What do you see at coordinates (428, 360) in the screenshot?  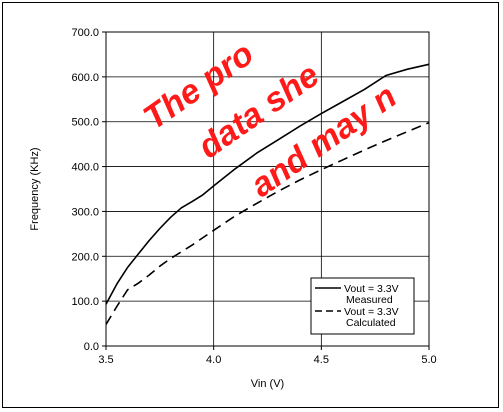 I see `x-tick-label: 5.0` at bounding box center [428, 360].